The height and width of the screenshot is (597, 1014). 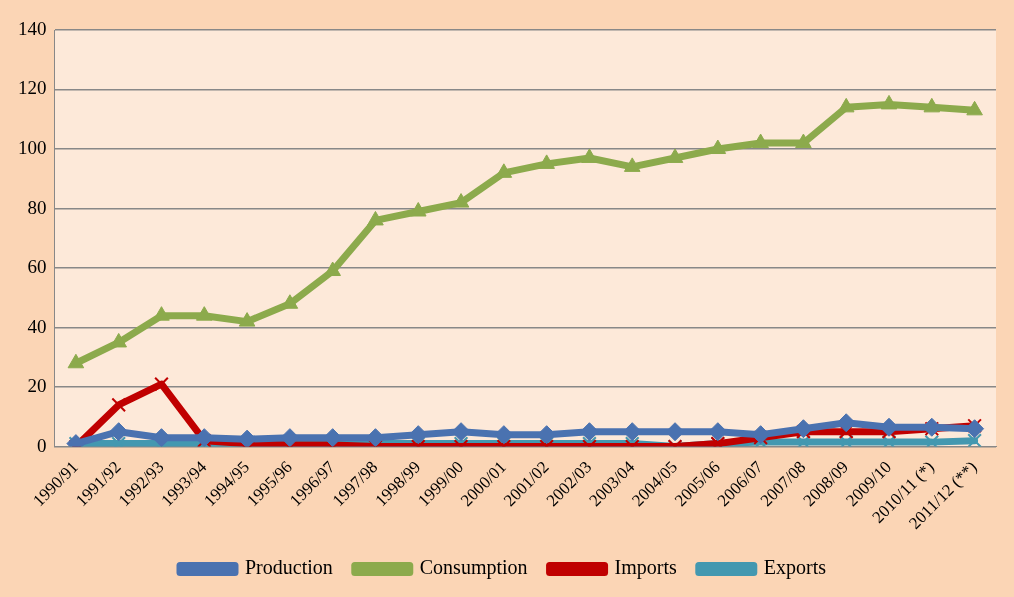 What do you see at coordinates (289, 567) in the screenshot?
I see `legend-label: Production` at bounding box center [289, 567].